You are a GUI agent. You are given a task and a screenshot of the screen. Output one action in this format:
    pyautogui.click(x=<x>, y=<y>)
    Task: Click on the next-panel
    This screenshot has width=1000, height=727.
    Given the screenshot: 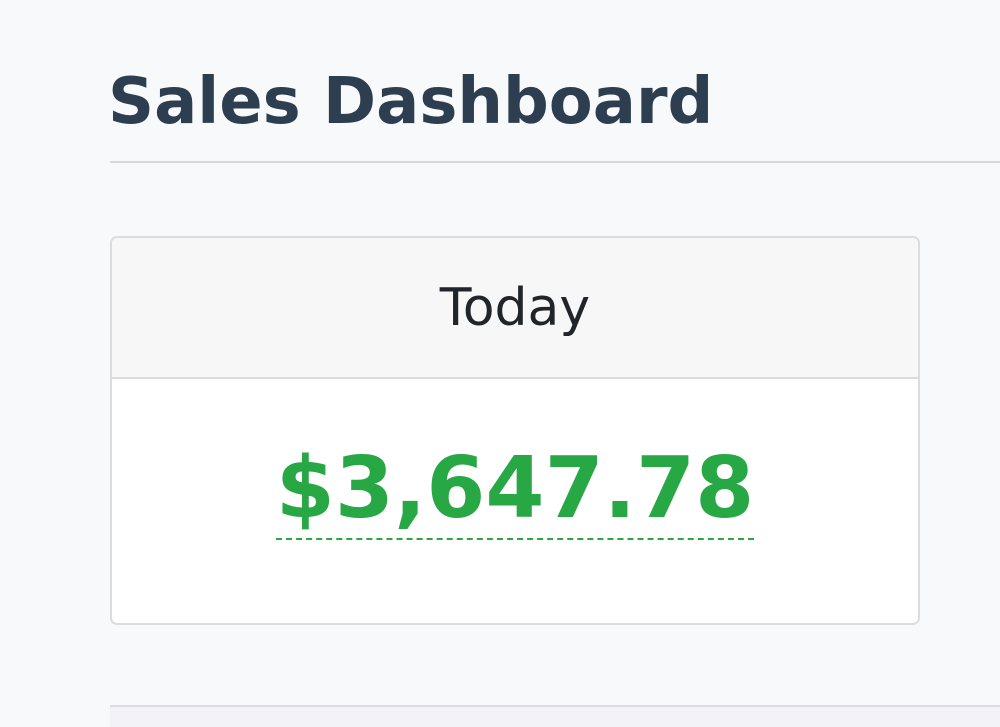 What is the action you would take?
    pyautogui.click(x=555, y=716)
    